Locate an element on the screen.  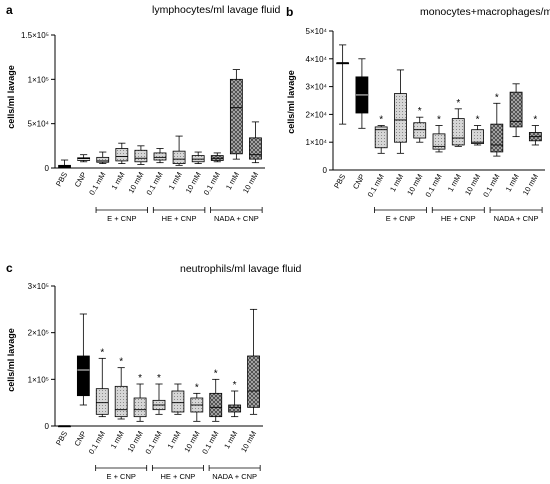
panel-letter: b is located at coordinates (289, 12).